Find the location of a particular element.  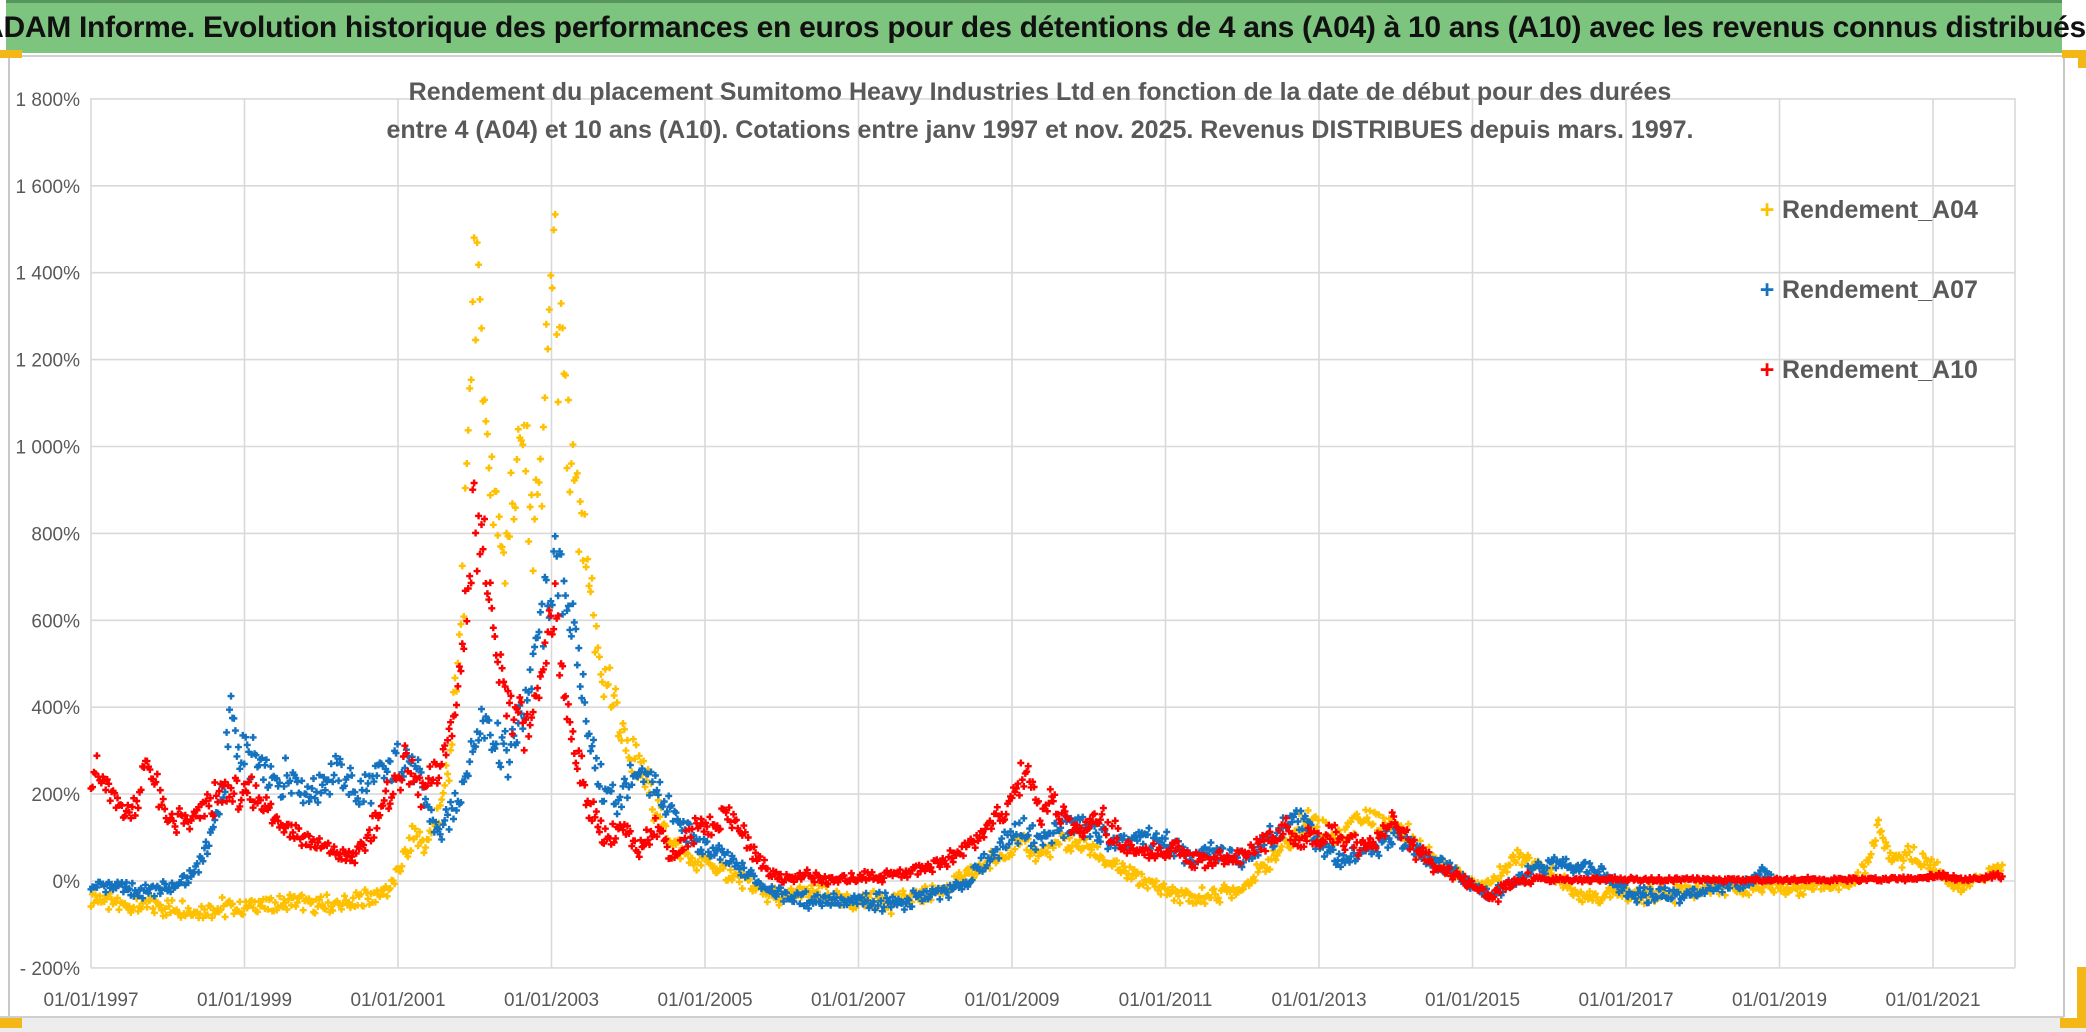

svg-text: 01/01/2019 is located at coordinates (1779, 1000).